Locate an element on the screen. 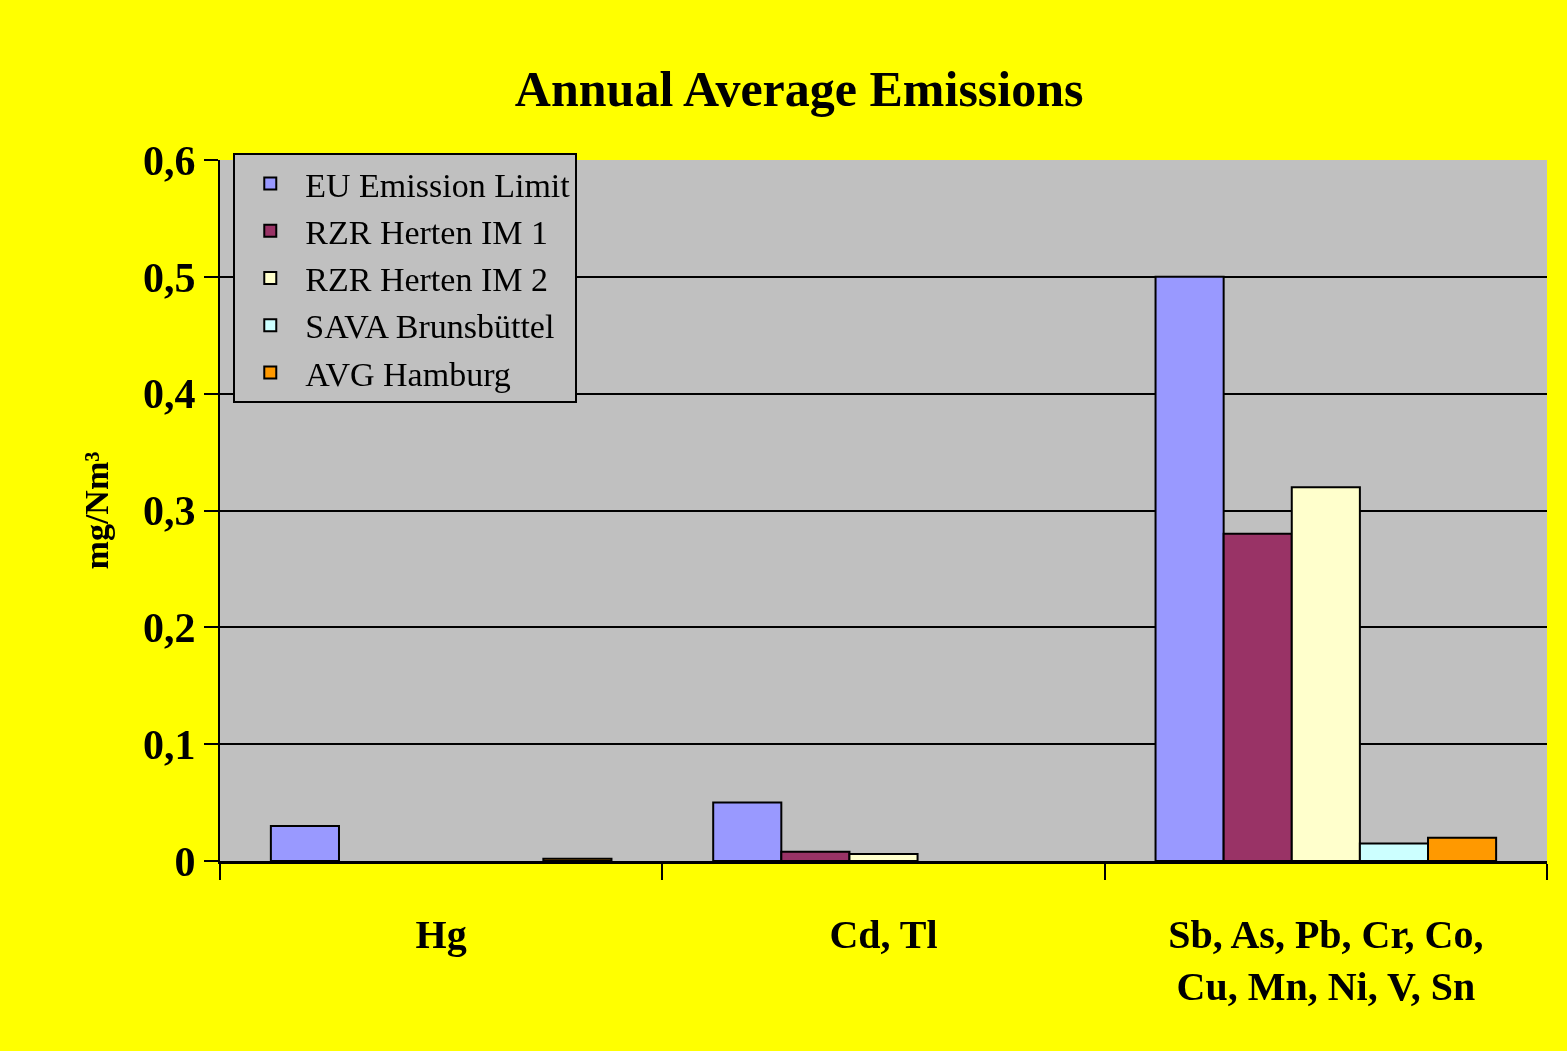 This screenshot has width=1567, height=1051. y-tick-label: 0,5 is located at coordinates (169, 277).